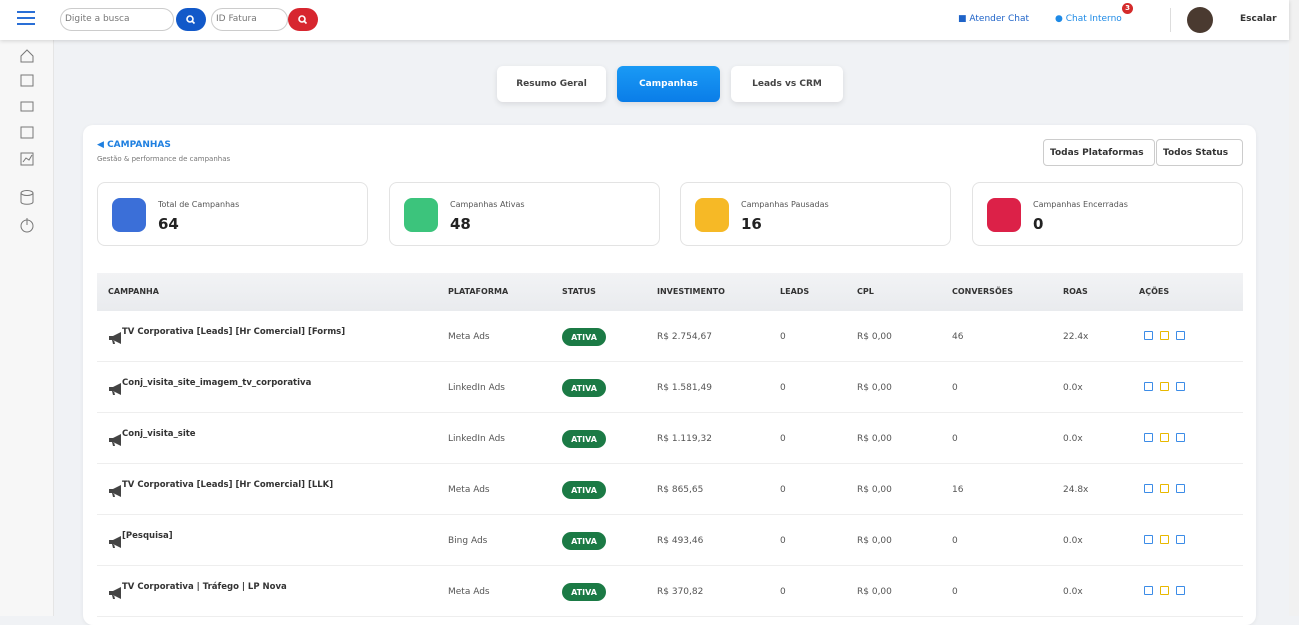 The height and width of the screenshot is (625, 1299). Describe the element at coordinates (684, 337) in the screenshot. I see `cell: R$ 2.754,67` at that location.